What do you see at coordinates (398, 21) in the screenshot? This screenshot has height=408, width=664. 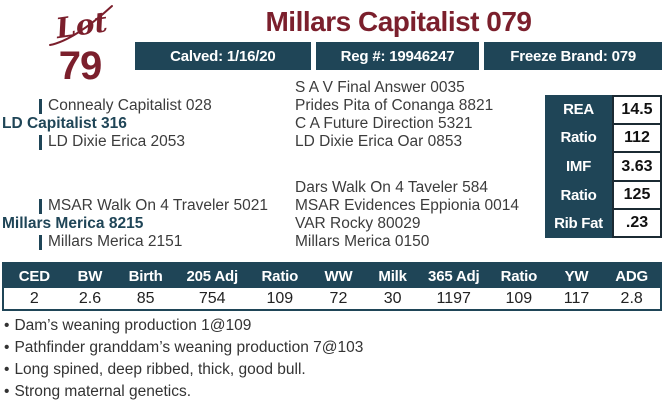 I see `animal-title: Millars Capitalist 079` at bounding box center [398, 21].